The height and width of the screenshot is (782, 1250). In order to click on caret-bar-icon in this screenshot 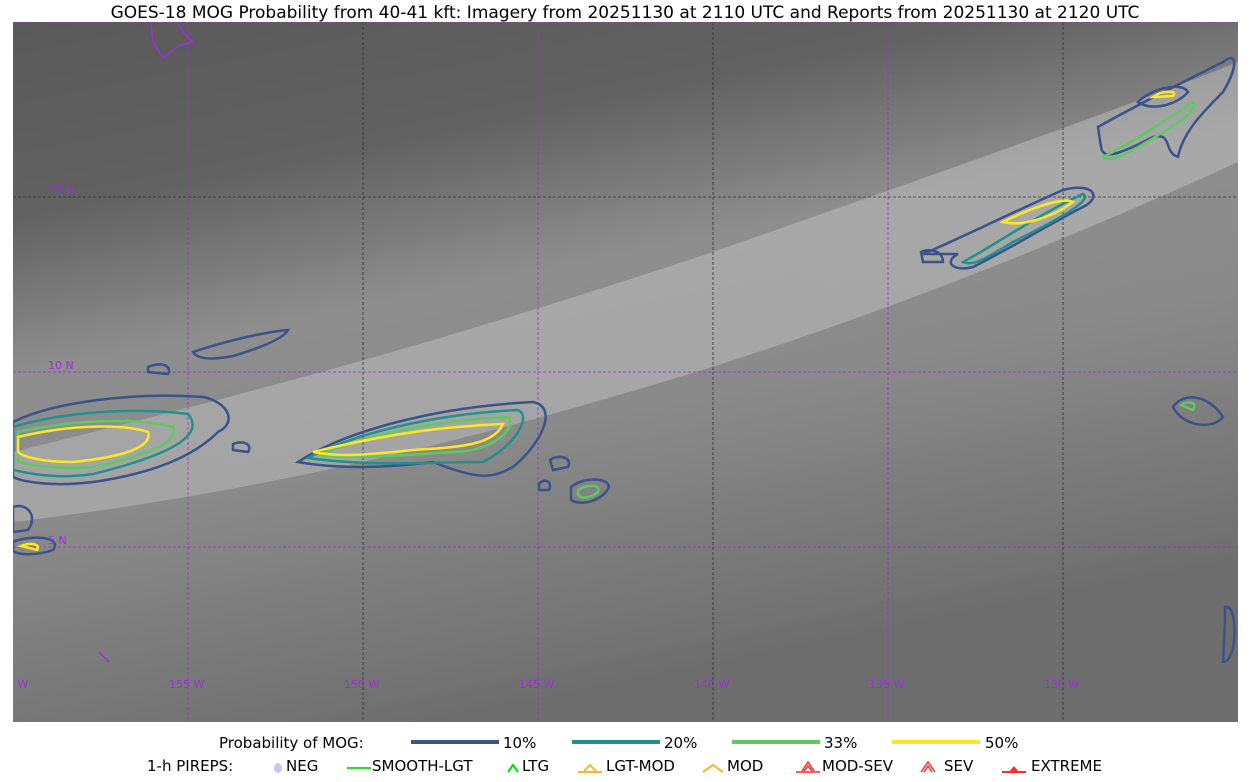, I will do `click(590, 768)`.